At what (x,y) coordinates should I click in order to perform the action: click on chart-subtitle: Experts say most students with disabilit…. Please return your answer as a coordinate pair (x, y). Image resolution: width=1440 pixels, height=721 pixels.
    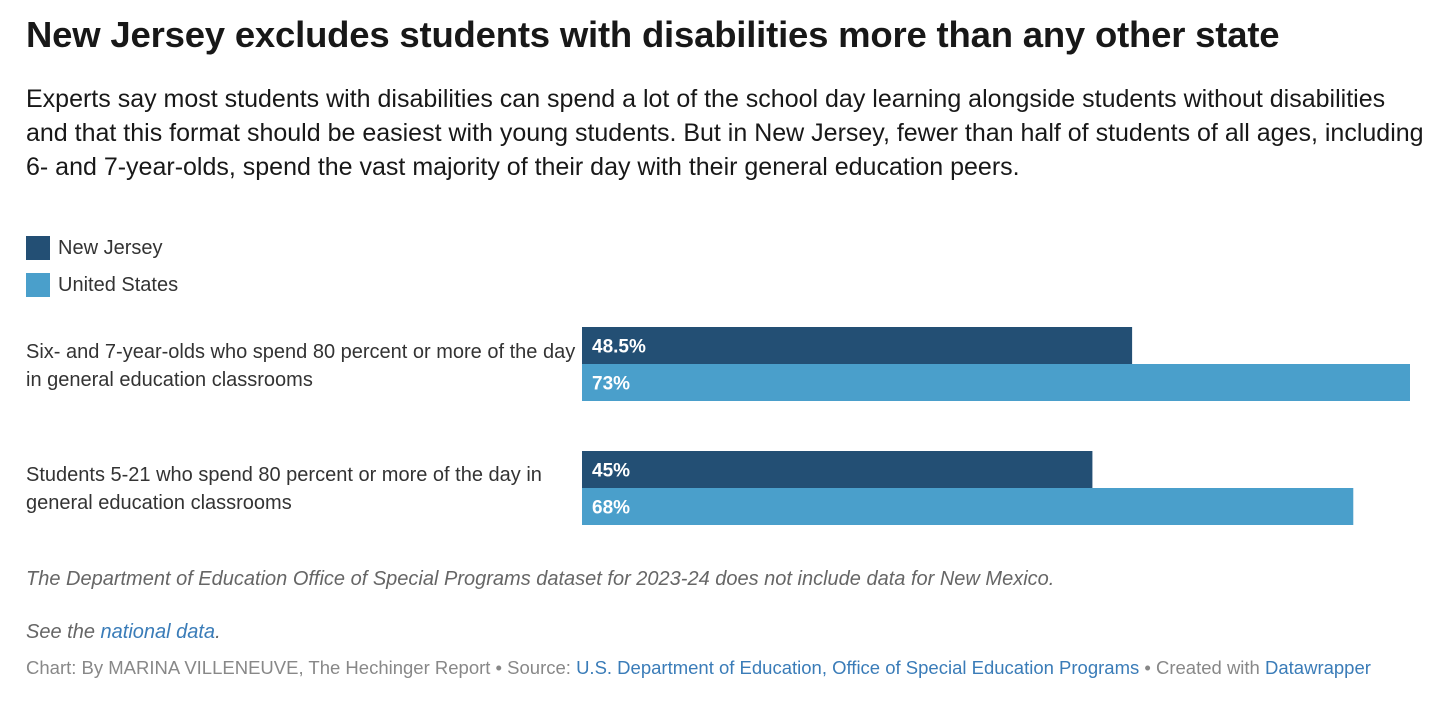
    Looking at the image, I should click on (725, 133).